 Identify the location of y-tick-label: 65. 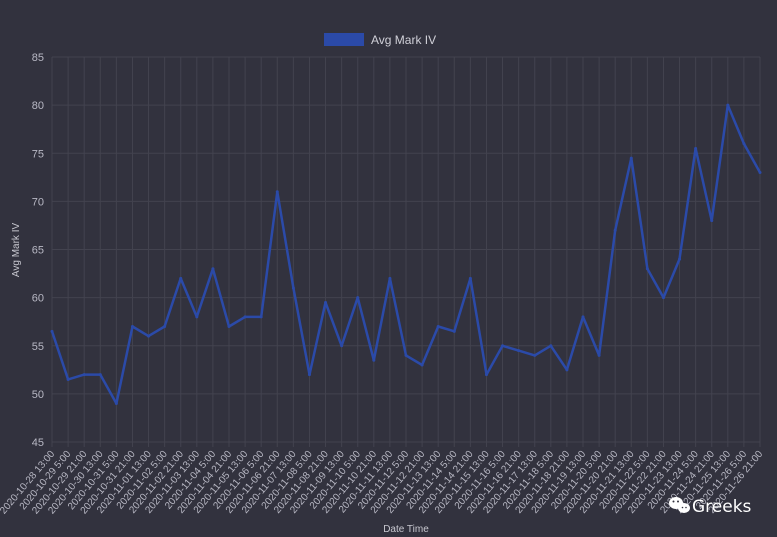
(38, 251).